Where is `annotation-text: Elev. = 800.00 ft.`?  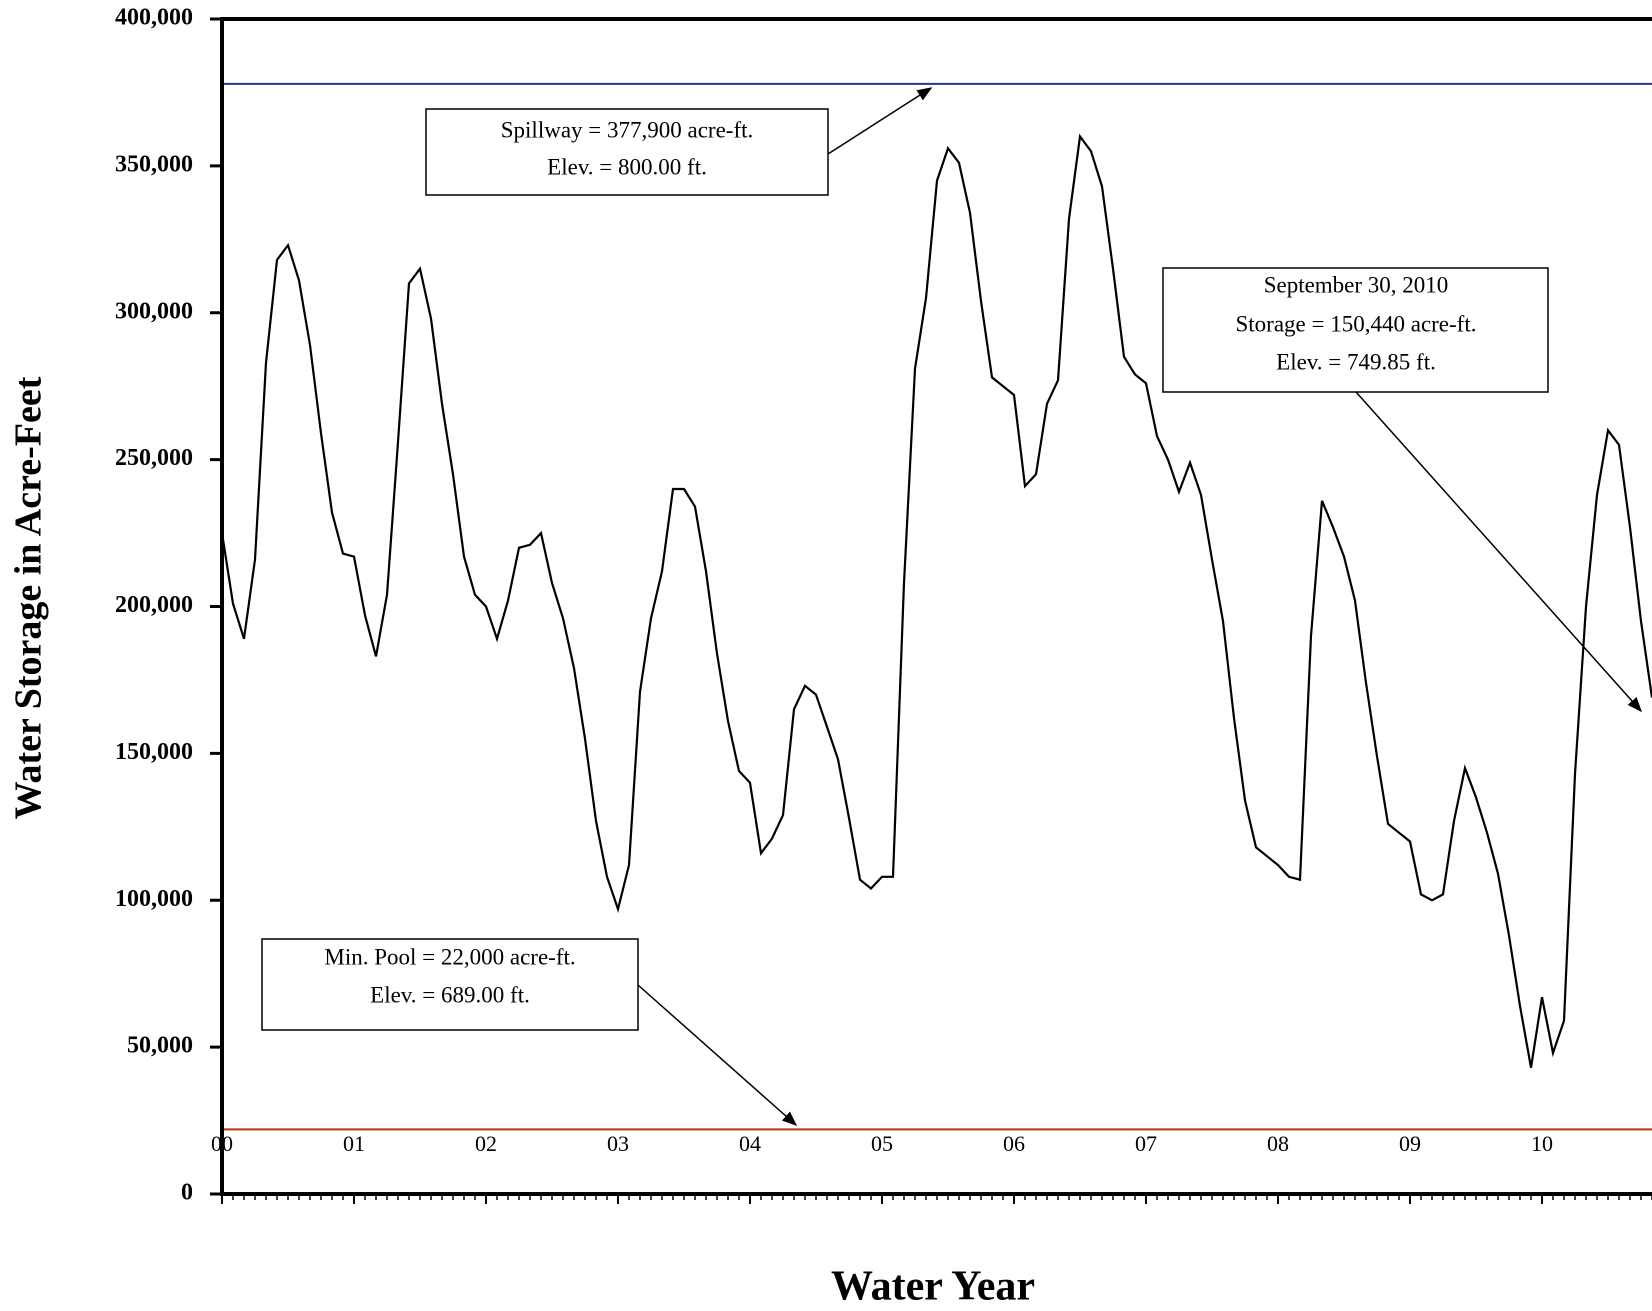 annotation-text: Elev. = 800.00 ft. is located at coordinates (627, 166).